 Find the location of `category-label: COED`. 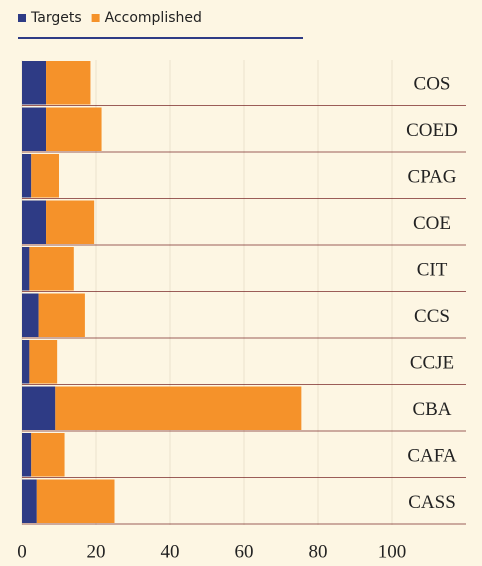

category-label: COED is located at coordinates (432, 130).